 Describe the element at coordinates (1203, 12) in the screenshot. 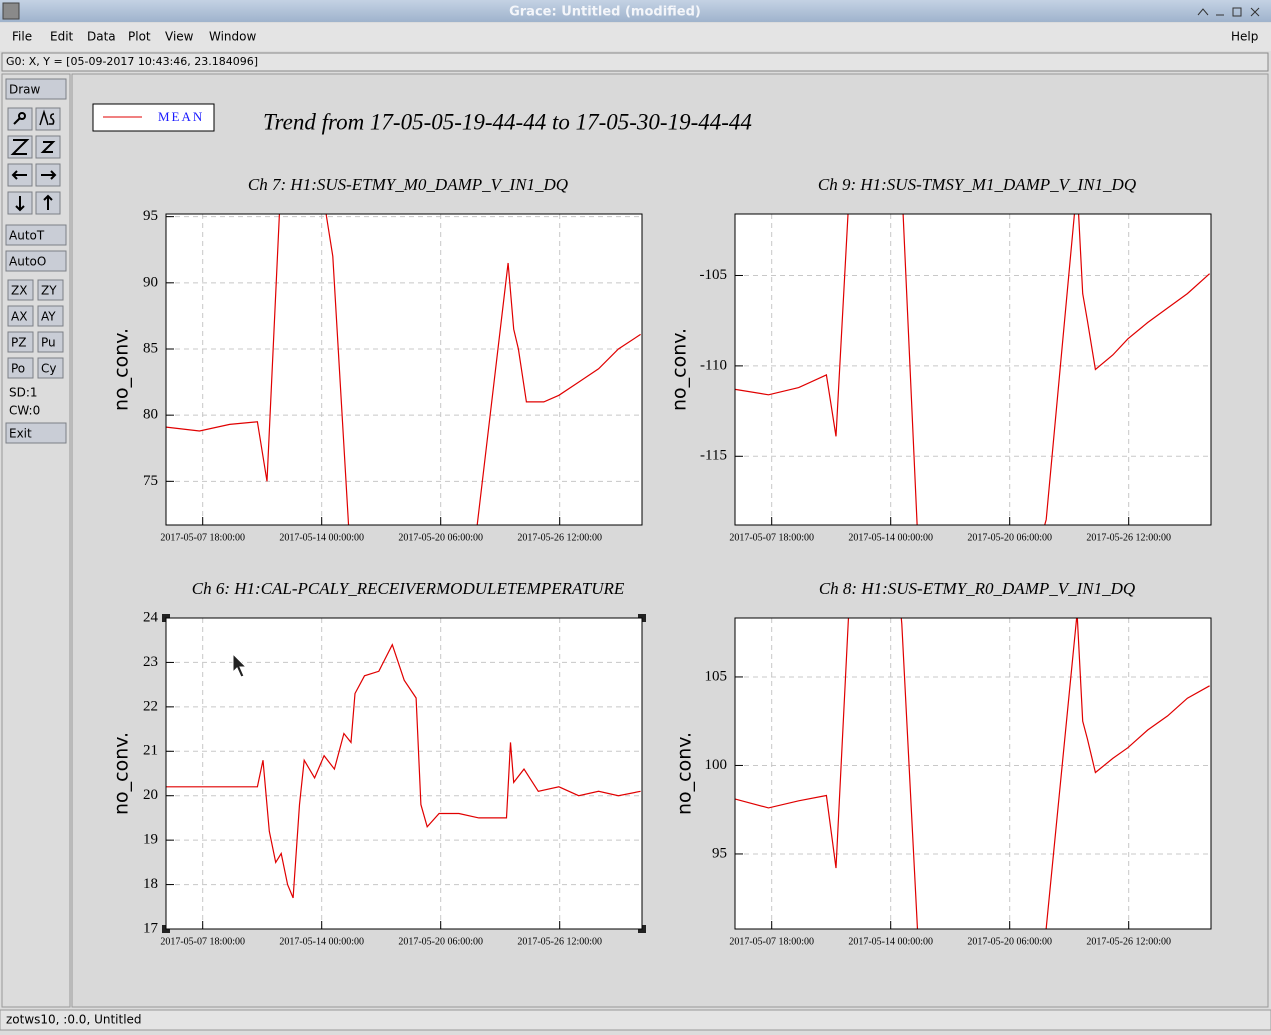

I see `shade-button` at that location.